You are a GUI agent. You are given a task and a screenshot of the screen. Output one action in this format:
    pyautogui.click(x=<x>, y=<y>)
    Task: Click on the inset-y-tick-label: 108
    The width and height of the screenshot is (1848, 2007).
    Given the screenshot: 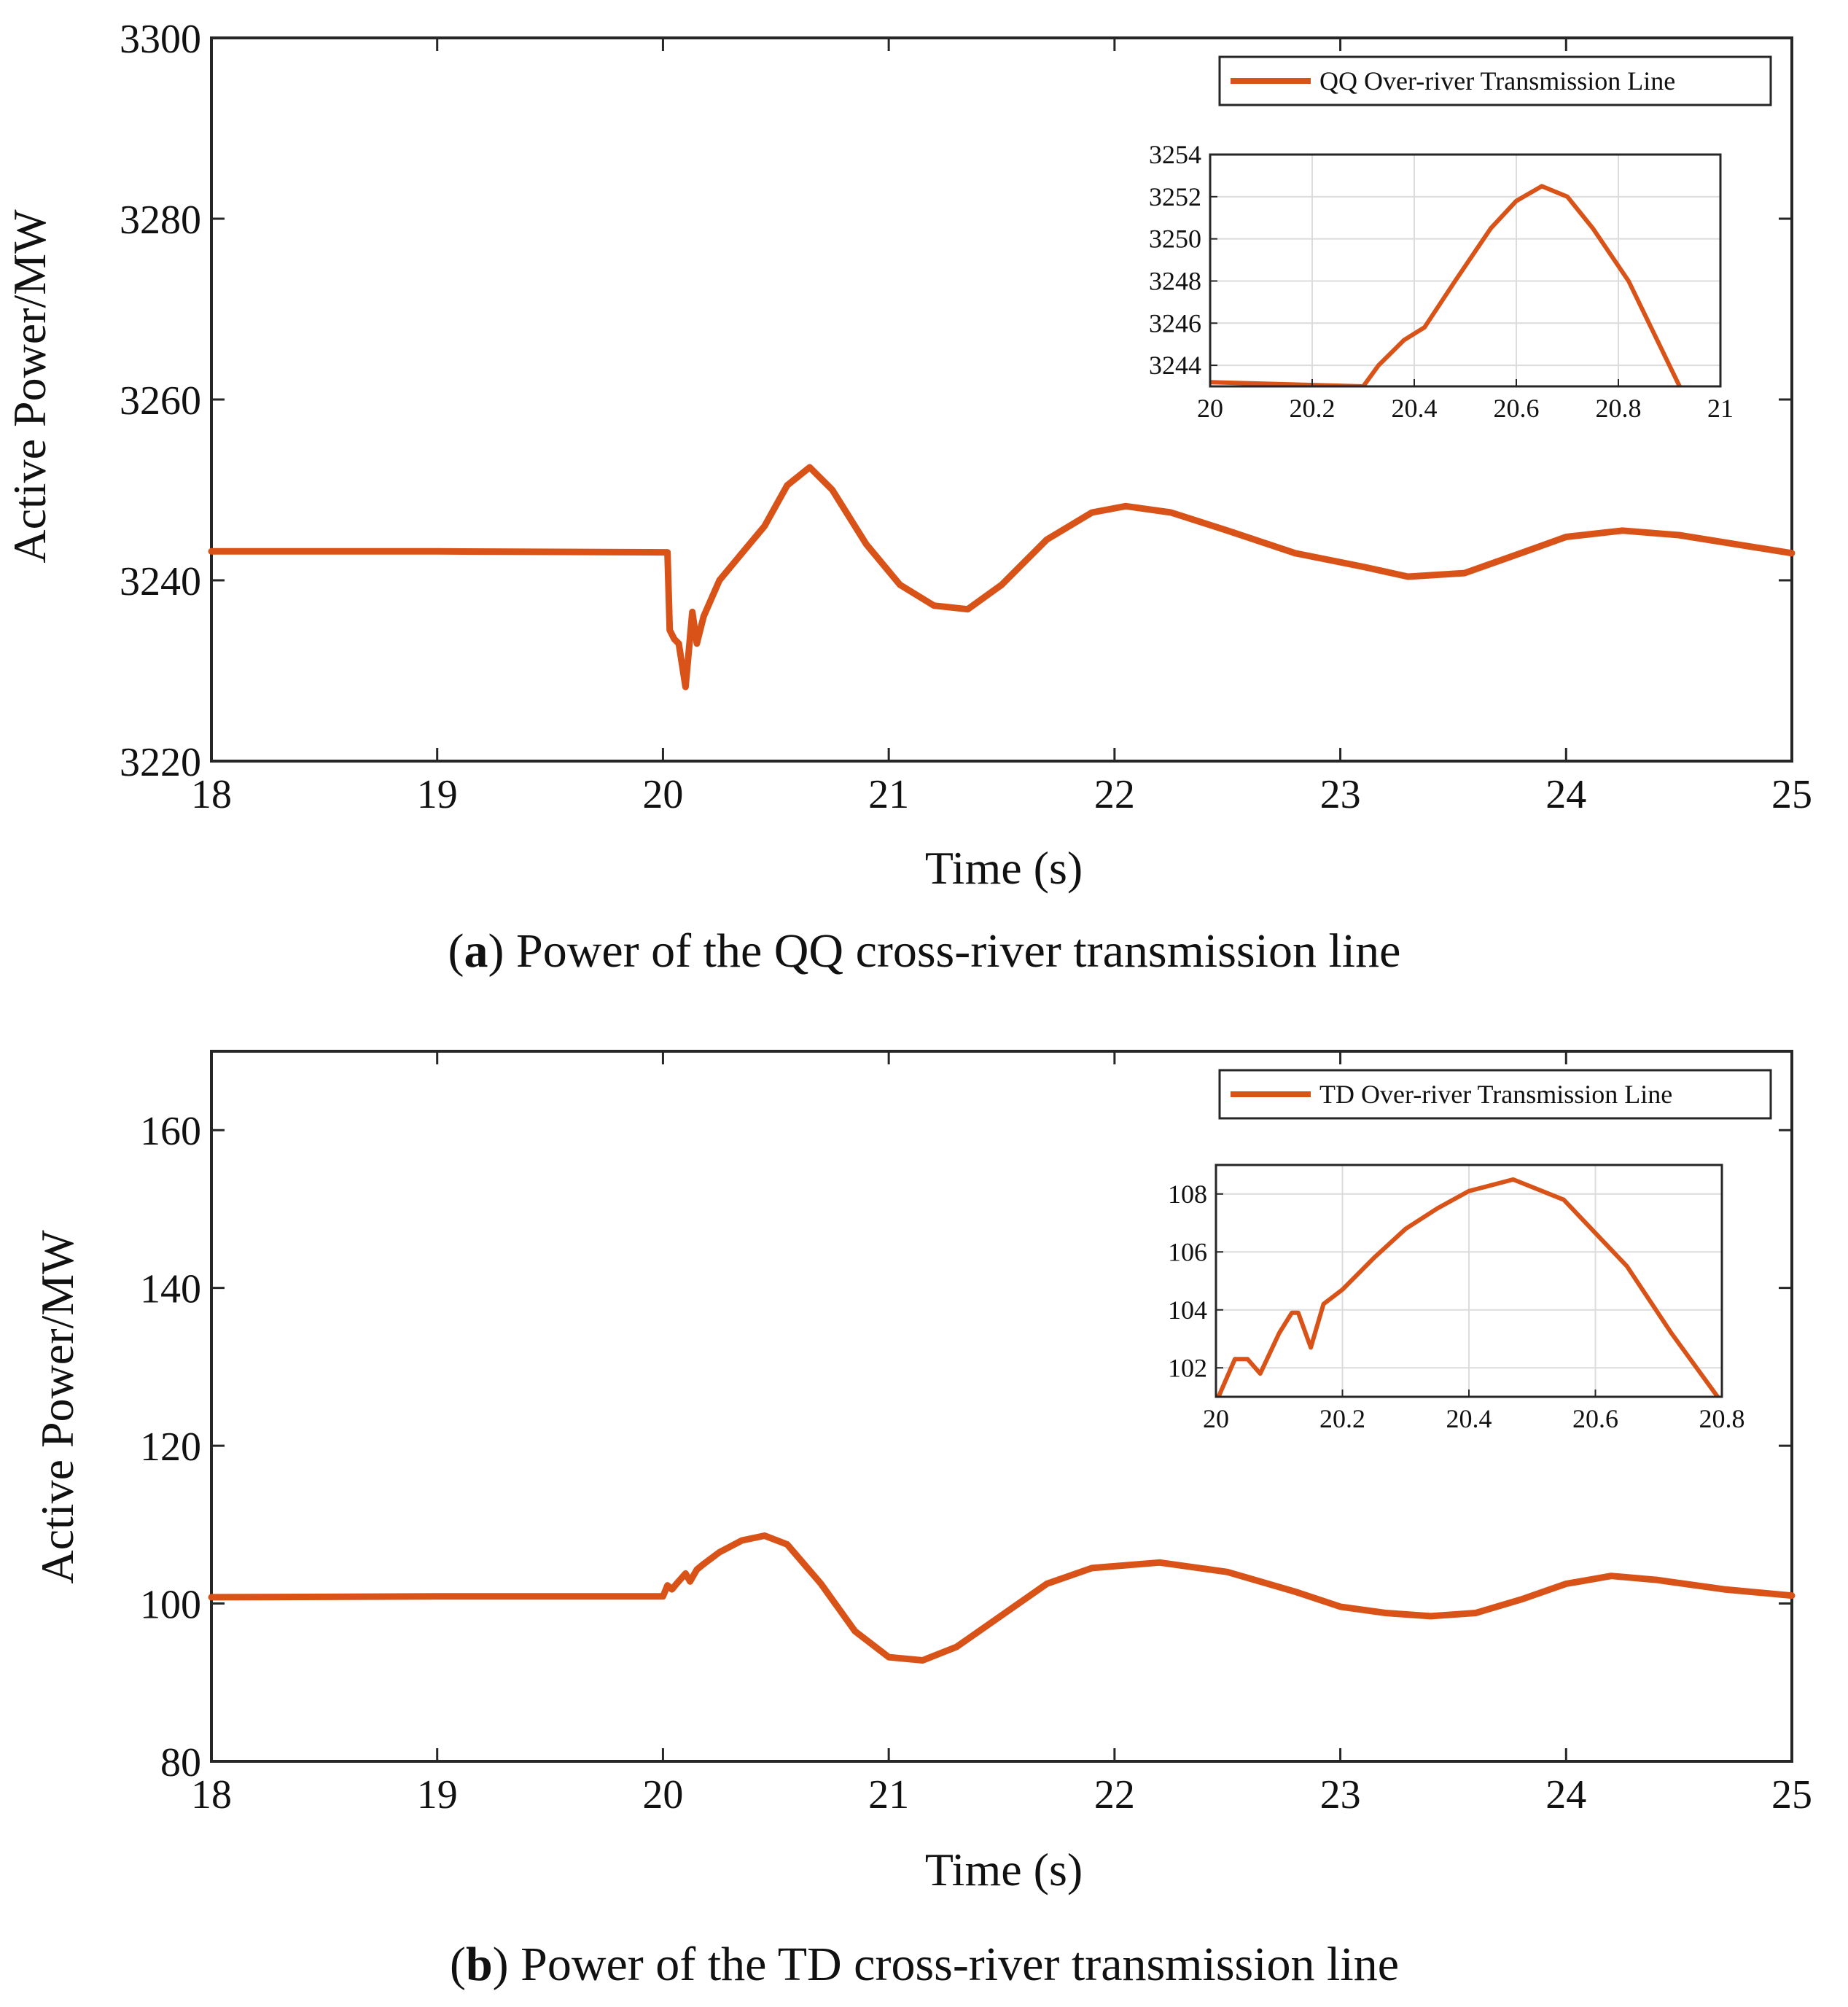 What is the action you would take?
    pyautogui.click(x=1187, y=1194)
    